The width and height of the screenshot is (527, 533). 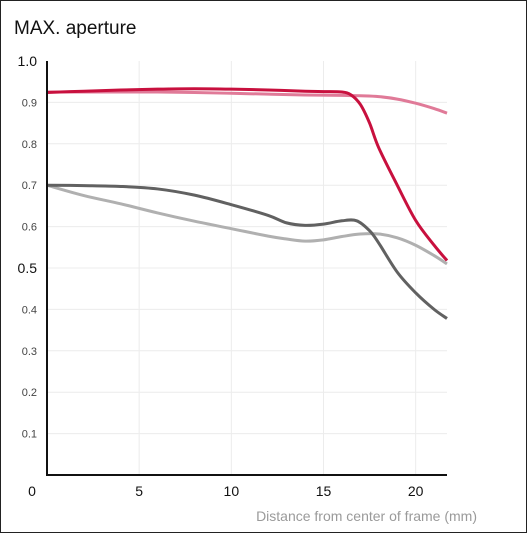 I want to click on y-tick-label: 0.4, so click(x=29, y=310).